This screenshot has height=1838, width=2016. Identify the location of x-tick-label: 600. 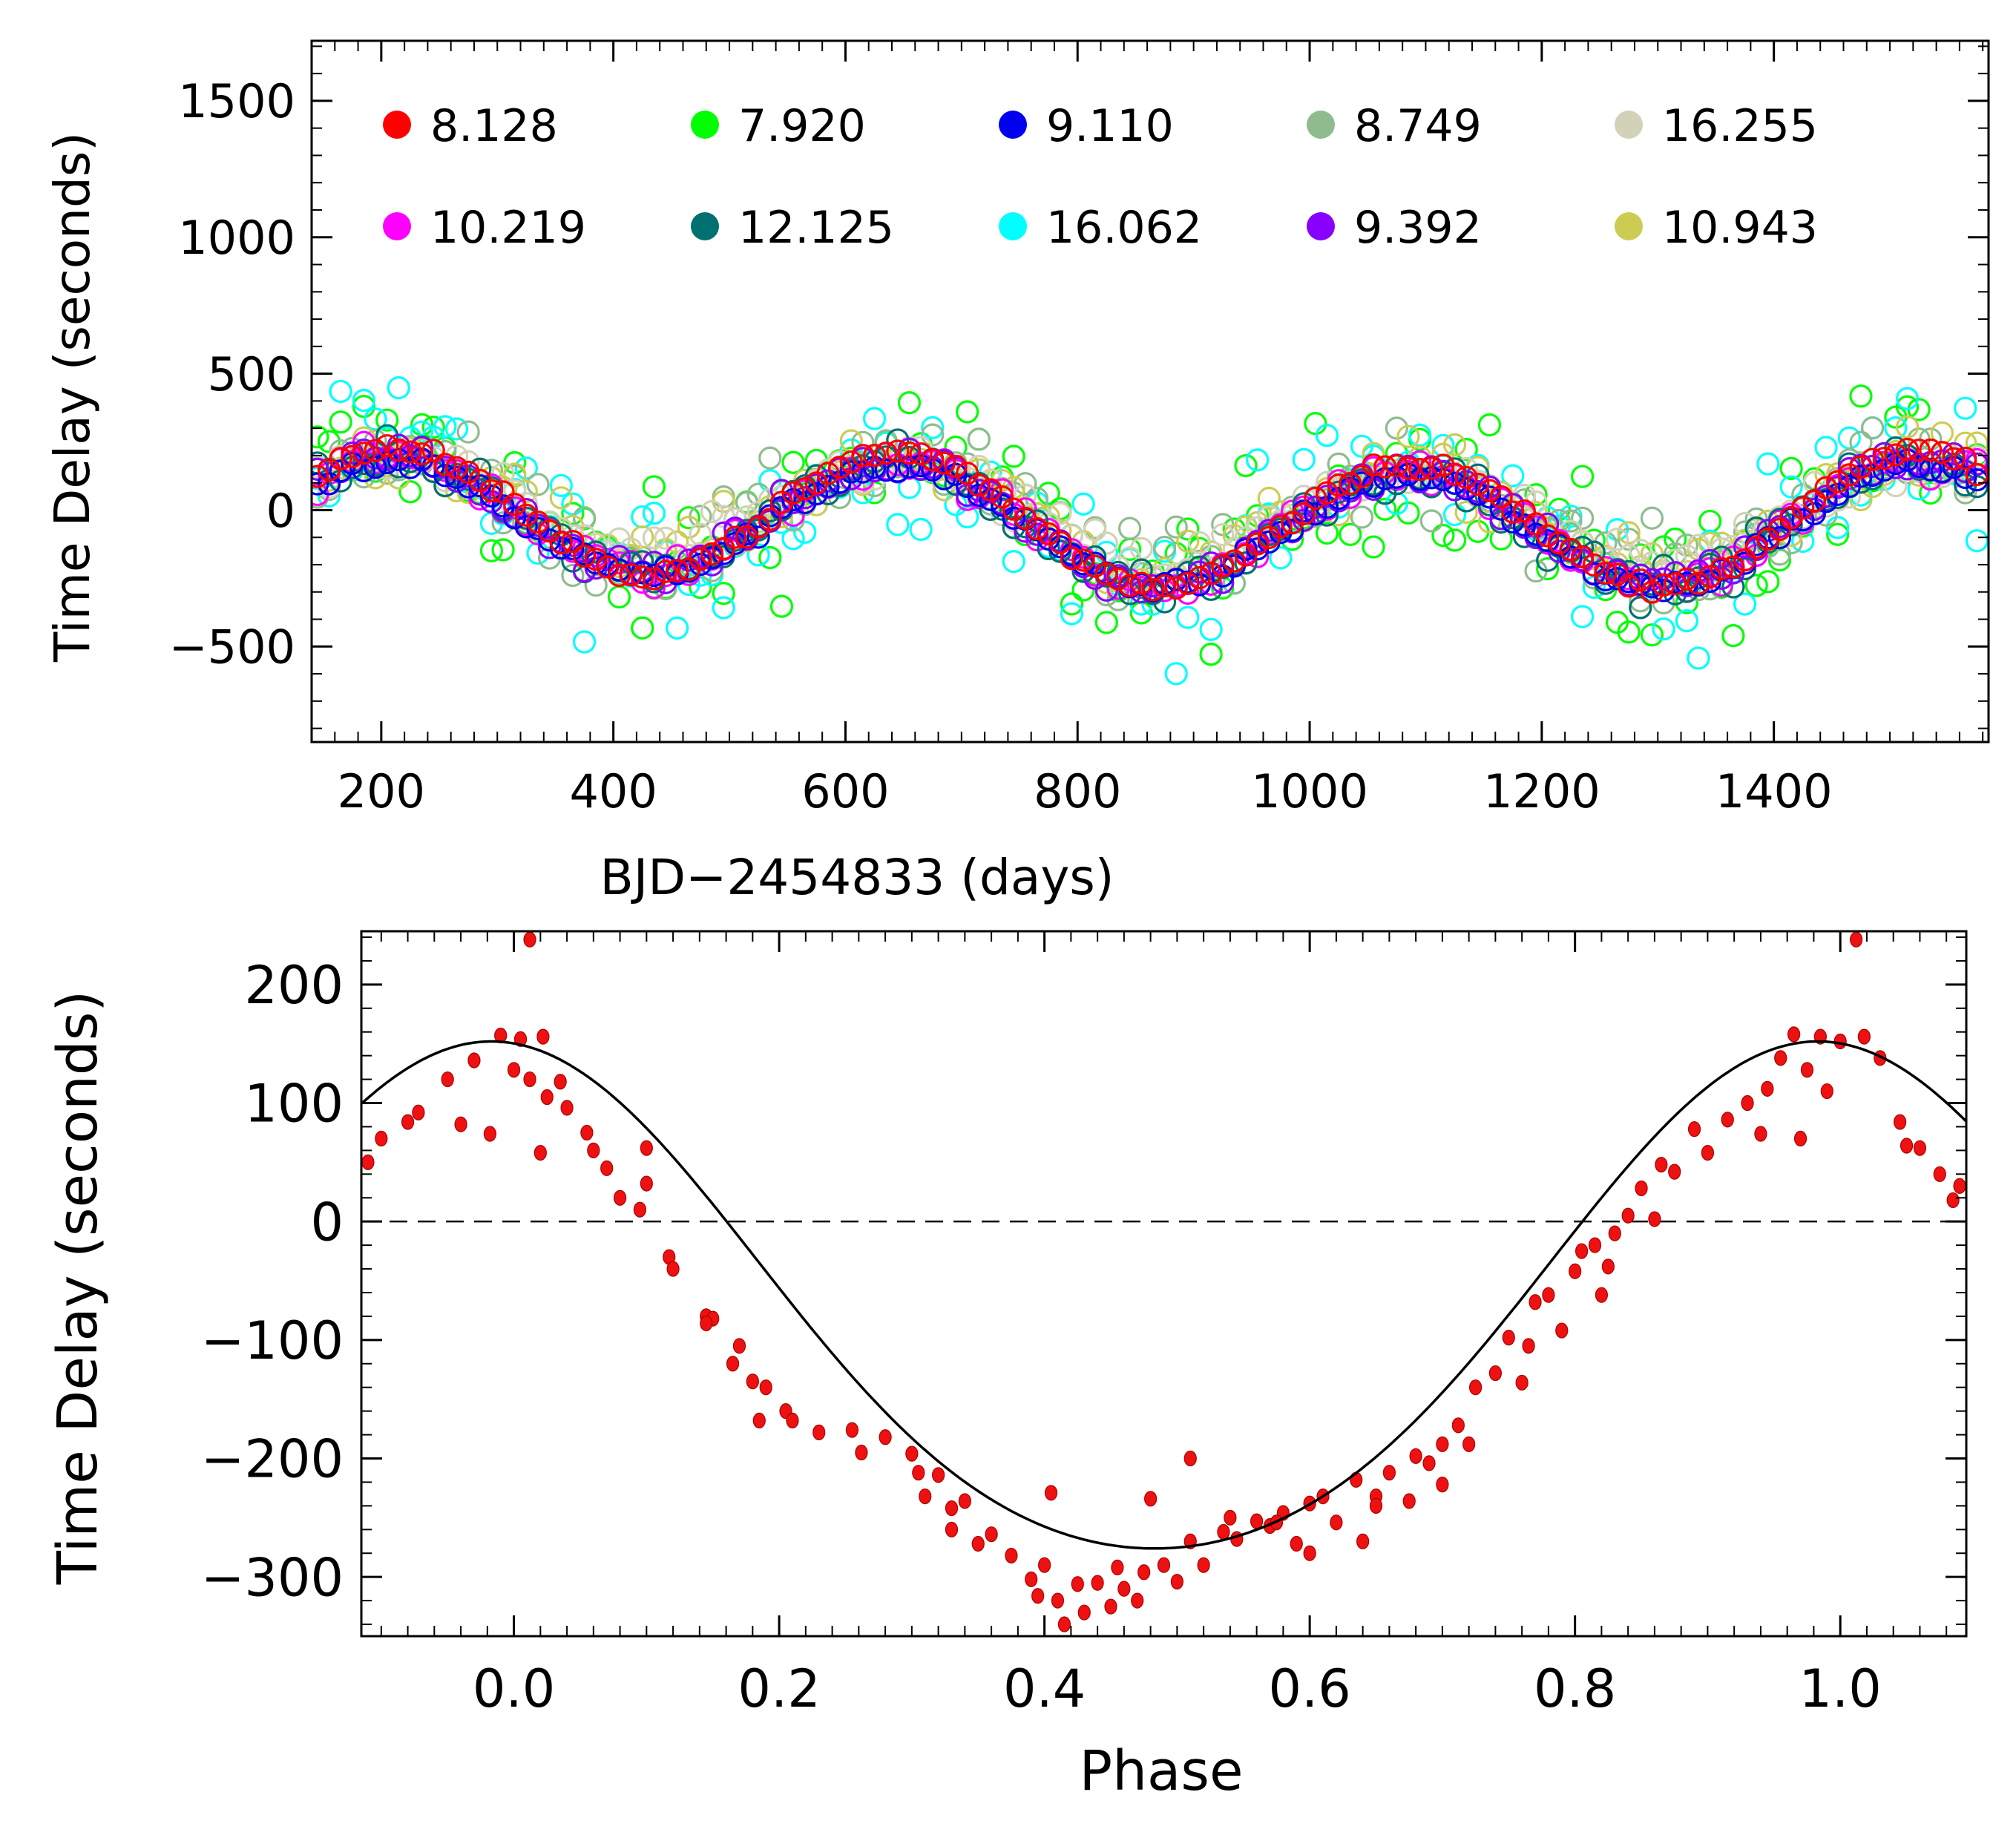
(845, 791).